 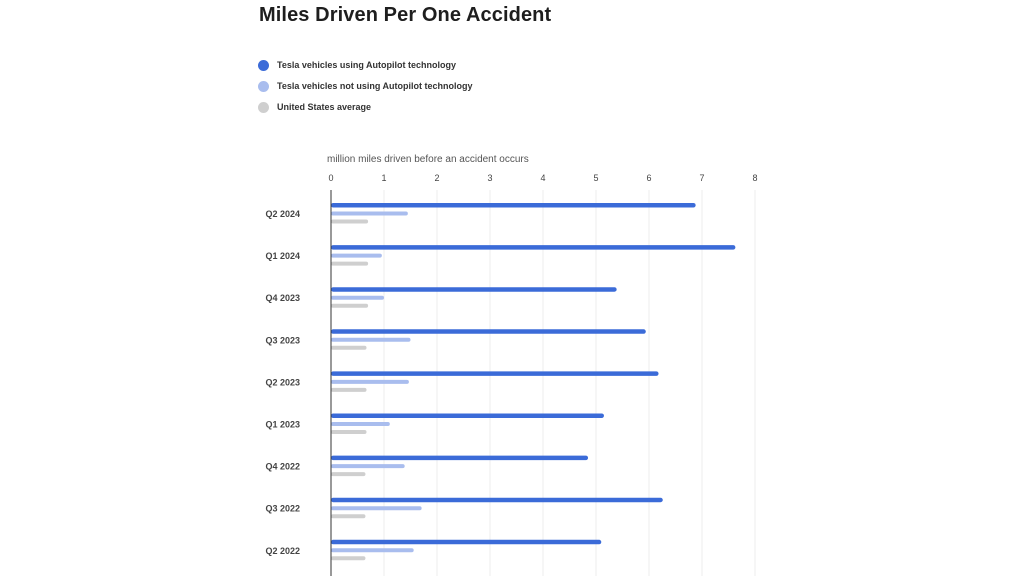 I want to click on x-tick-label-6: 6, so click(x=648, y=178).